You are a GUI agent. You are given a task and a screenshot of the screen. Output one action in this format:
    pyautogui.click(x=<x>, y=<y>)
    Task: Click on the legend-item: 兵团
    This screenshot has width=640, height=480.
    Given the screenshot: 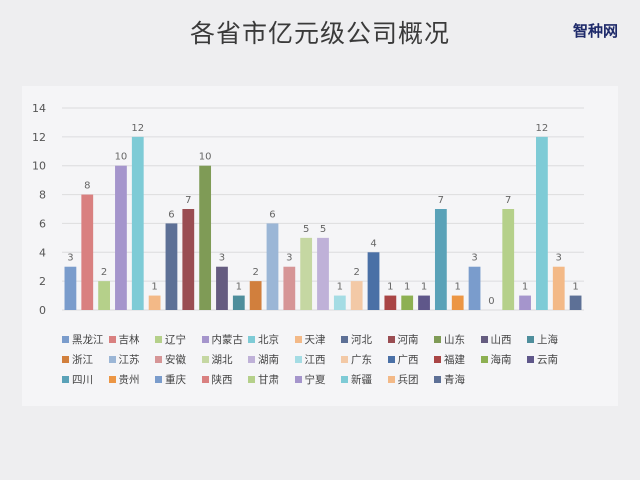 What is the action you would take?
    pyautogui.click(x=411, y=379)
    